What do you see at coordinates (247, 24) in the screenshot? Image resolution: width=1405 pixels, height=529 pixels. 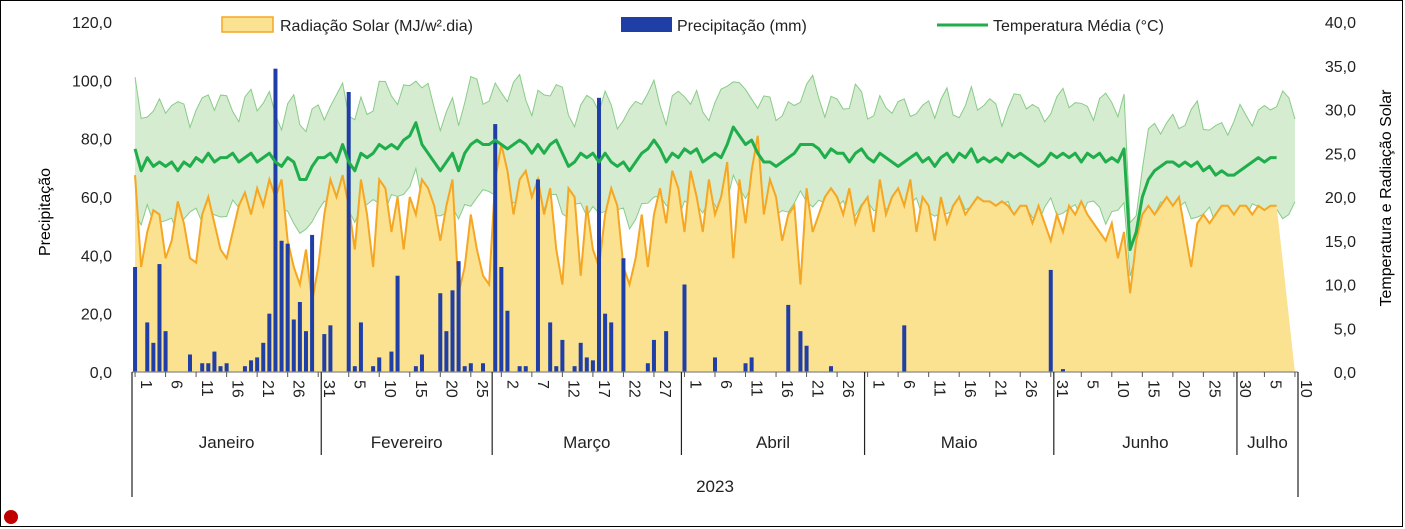 I see `legend-radiation-swatch` at bounding box center [247, 24].